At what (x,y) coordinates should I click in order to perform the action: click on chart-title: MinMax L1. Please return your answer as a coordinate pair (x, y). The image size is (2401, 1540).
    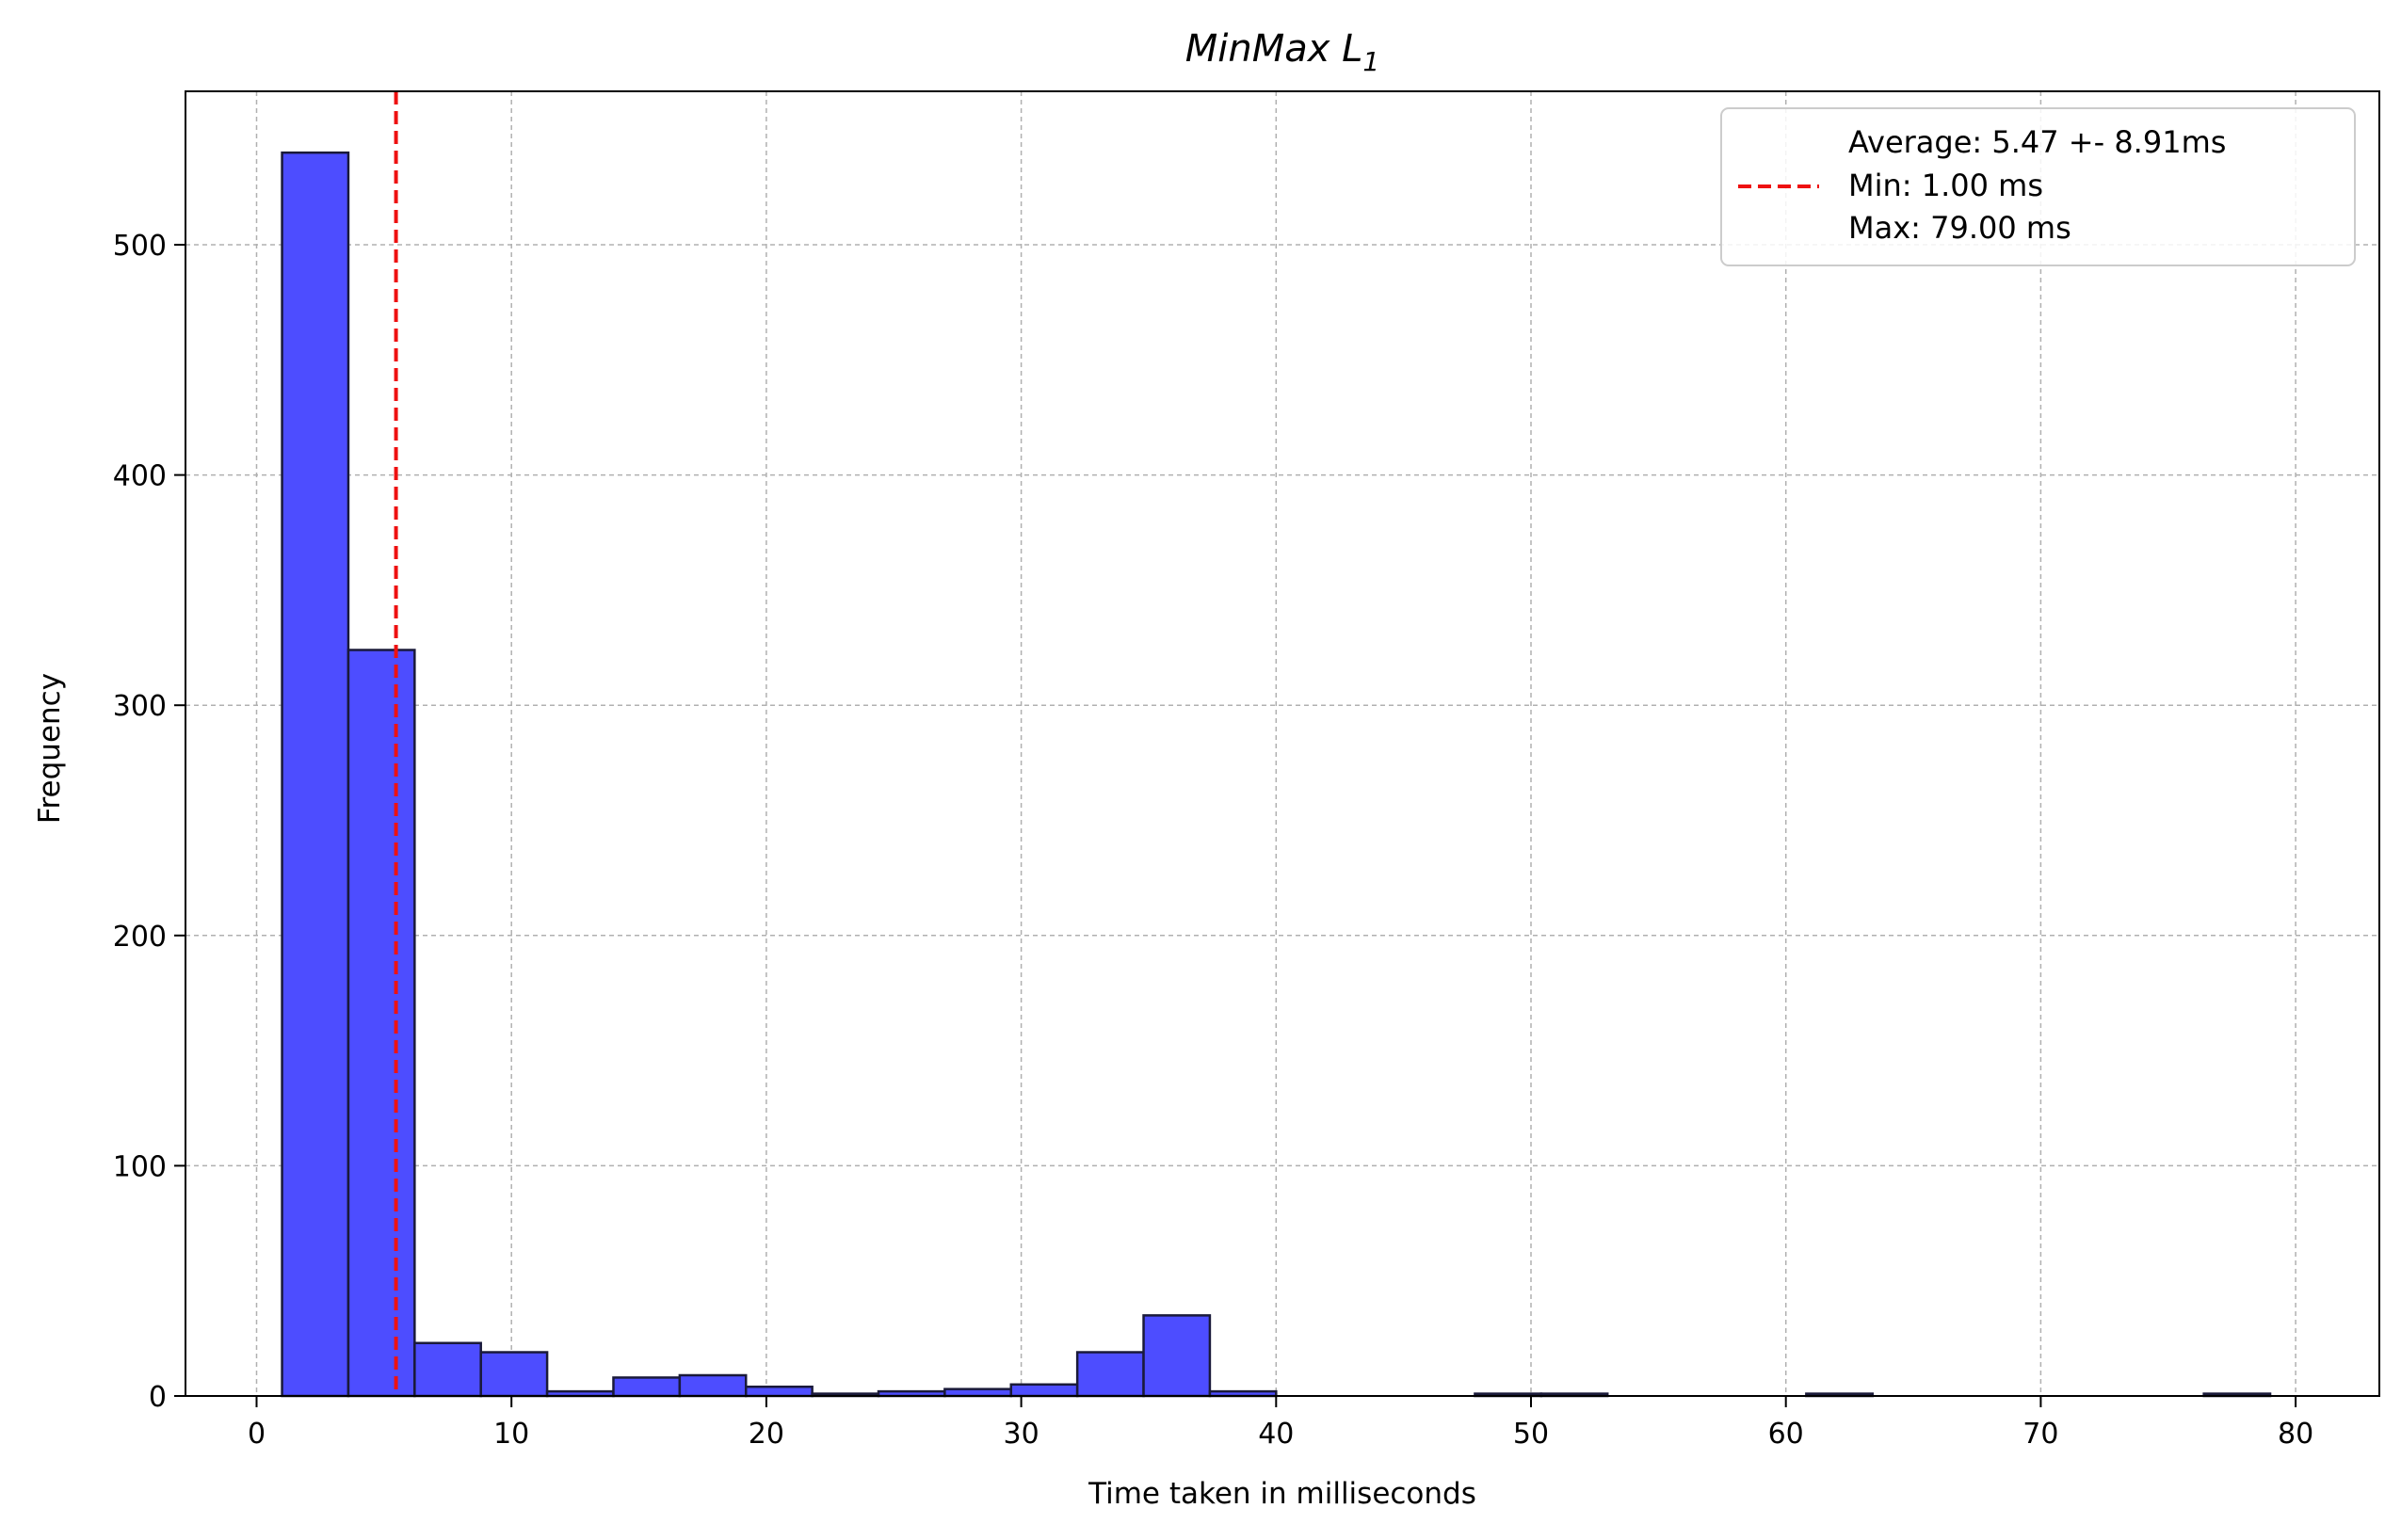
    Looking at the image, I should click on (1282, 52).